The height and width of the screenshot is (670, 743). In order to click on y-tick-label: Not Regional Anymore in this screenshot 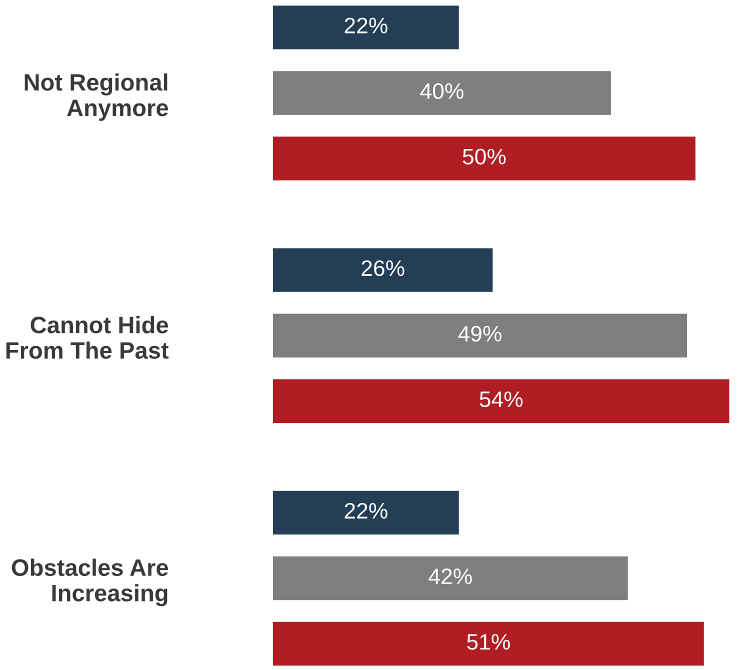, I will do `click(96, 97)`.